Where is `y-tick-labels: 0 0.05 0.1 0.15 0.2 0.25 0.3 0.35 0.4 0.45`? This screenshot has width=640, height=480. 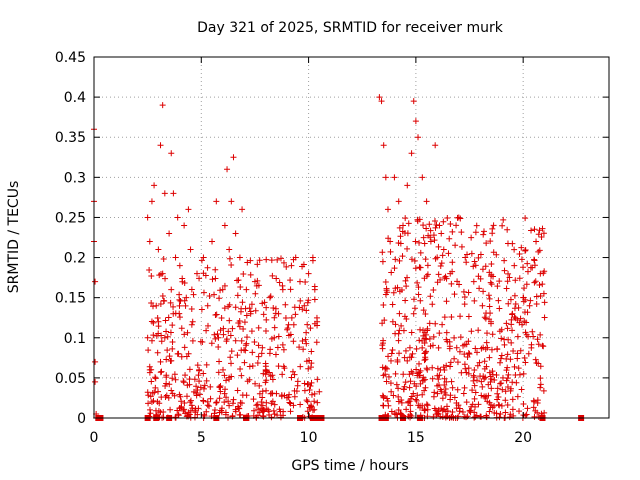 y-tick-labels: 0 0.05 0.1 0.15 0.2 0.25 0.3 0.35 0.4 0.45 is located at coordinates (70, 238).